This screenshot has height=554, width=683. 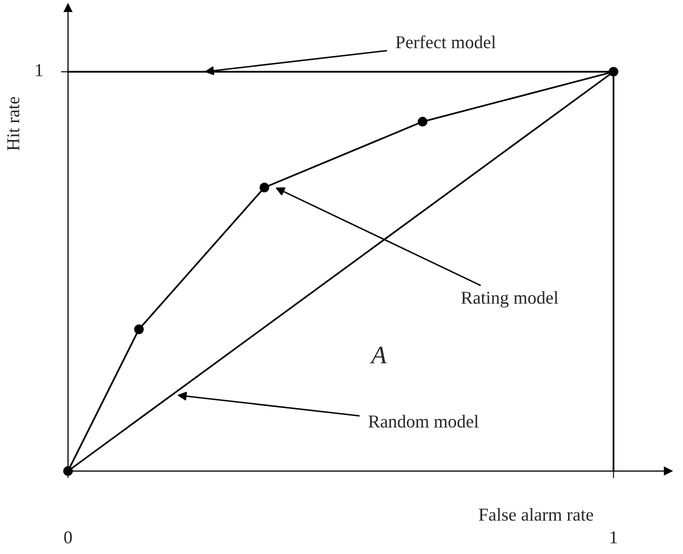 What do you see at coordinates (68, 537) in the screenshot?
I see `x-tick-label: 0` at bounding box center [68, 537].